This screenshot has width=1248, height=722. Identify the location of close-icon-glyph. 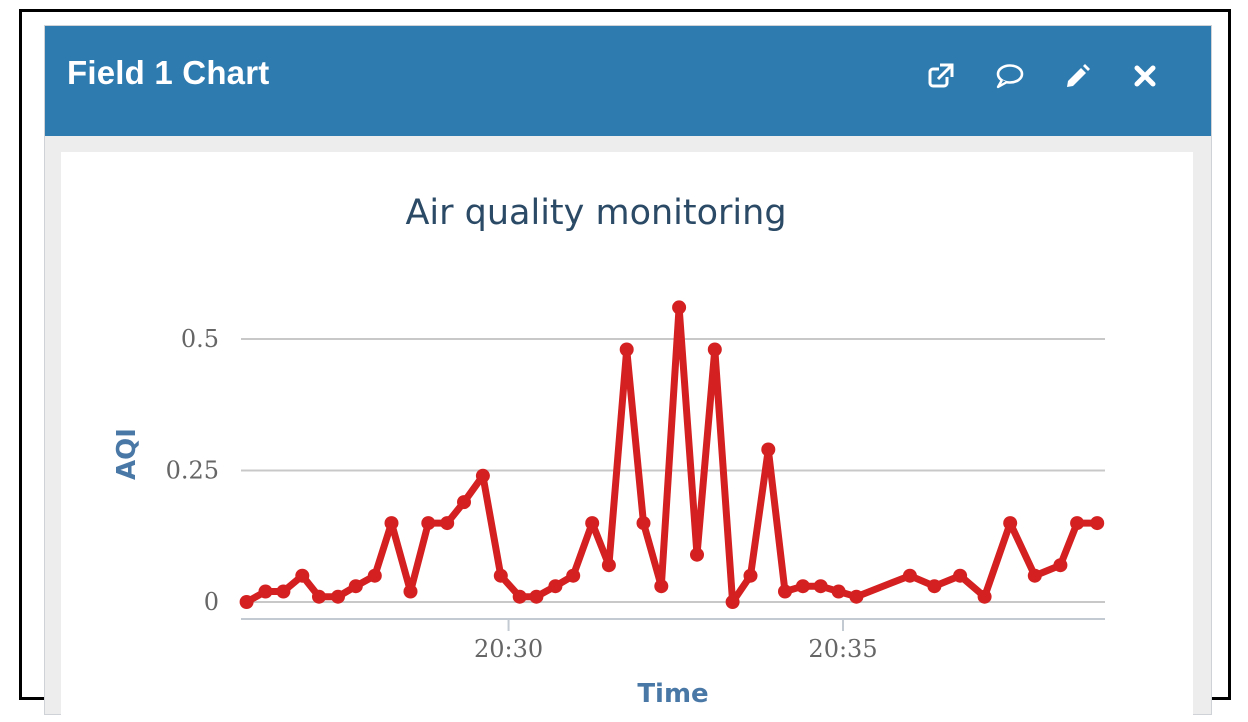
(1145, 76).